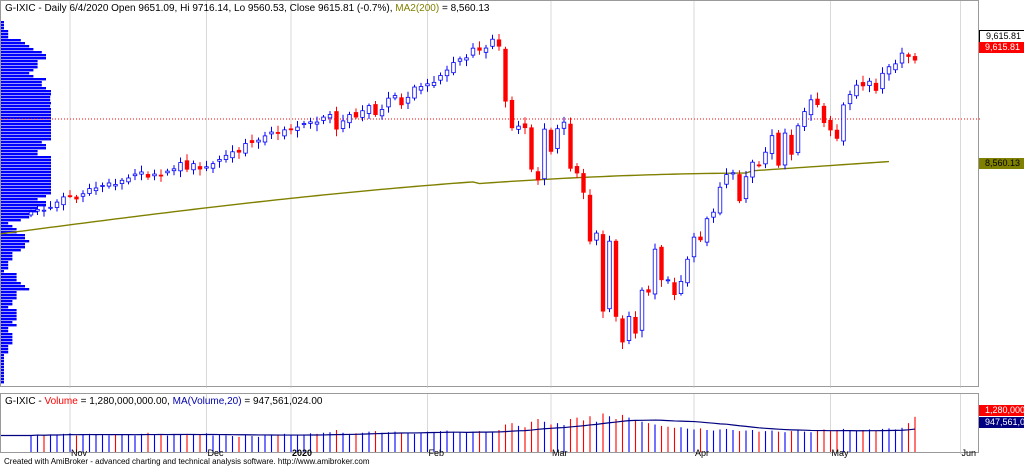 The image size is (1024, 467). Describe the element at coordinates (464, 8) in the screenshot. I see `header-ma-value: = 8,560.13` at that location.